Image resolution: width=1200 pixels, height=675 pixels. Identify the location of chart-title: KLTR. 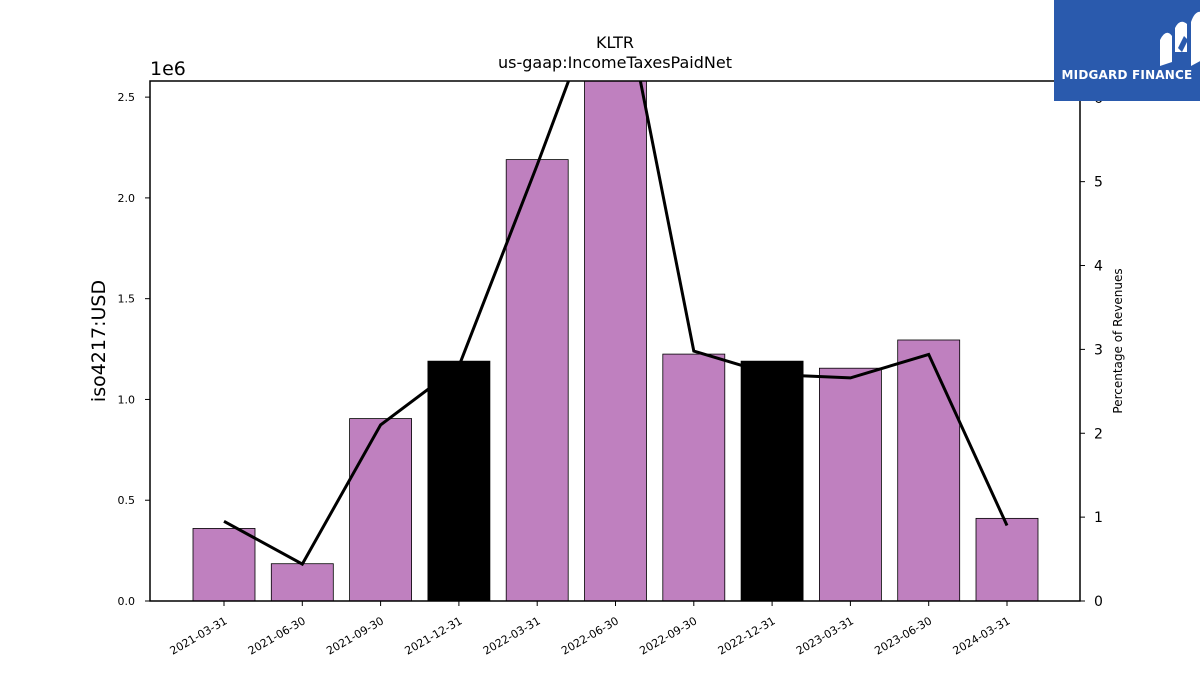
(615, 42).